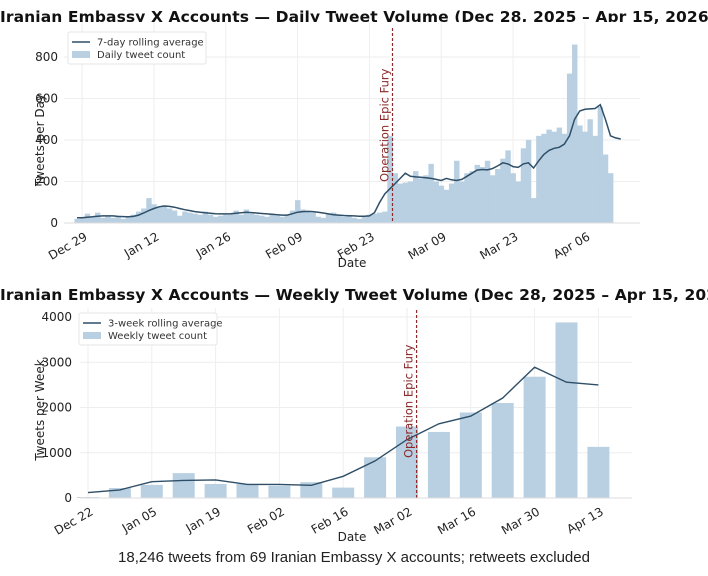 The width and height of the screenshot is (708, 576). I want to click on daily-ytick-label: 0, so click(54, 223).